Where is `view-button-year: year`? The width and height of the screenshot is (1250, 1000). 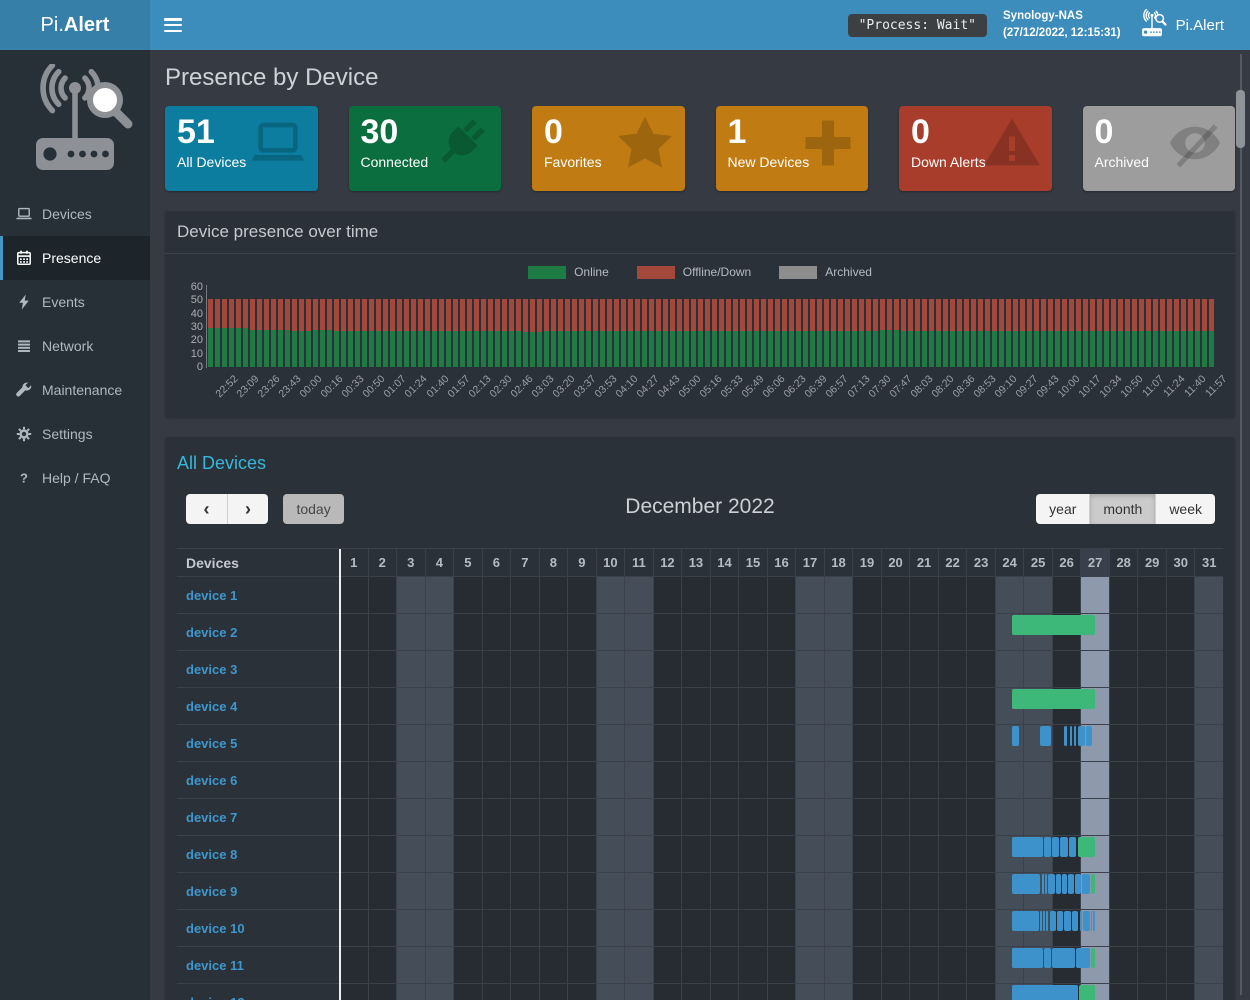 view-button-year: year is located at coordinates (1063, 509).